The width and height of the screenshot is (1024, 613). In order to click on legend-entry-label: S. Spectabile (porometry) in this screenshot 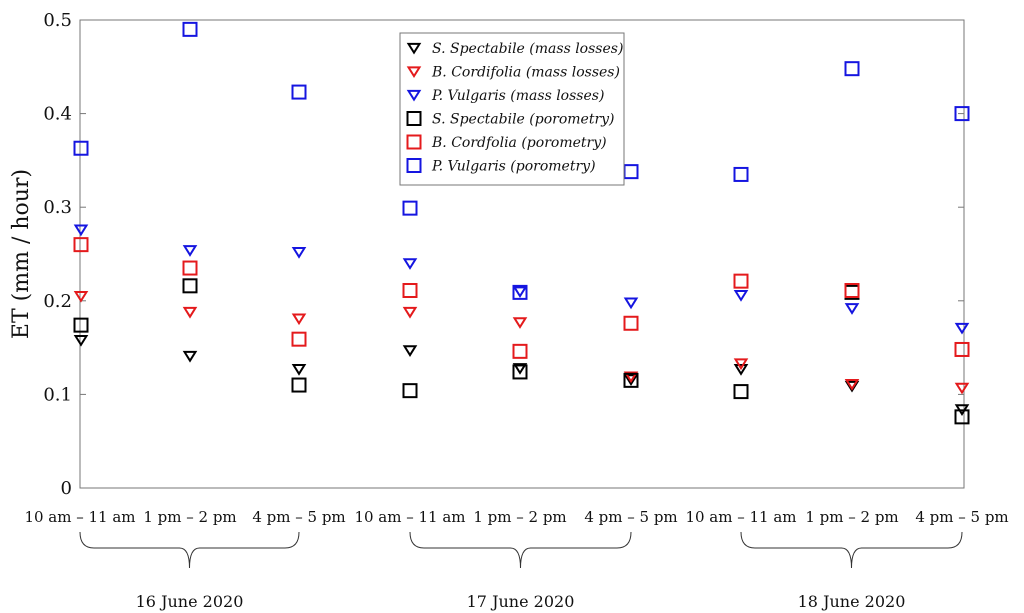, I will do `click(523, 120)`.